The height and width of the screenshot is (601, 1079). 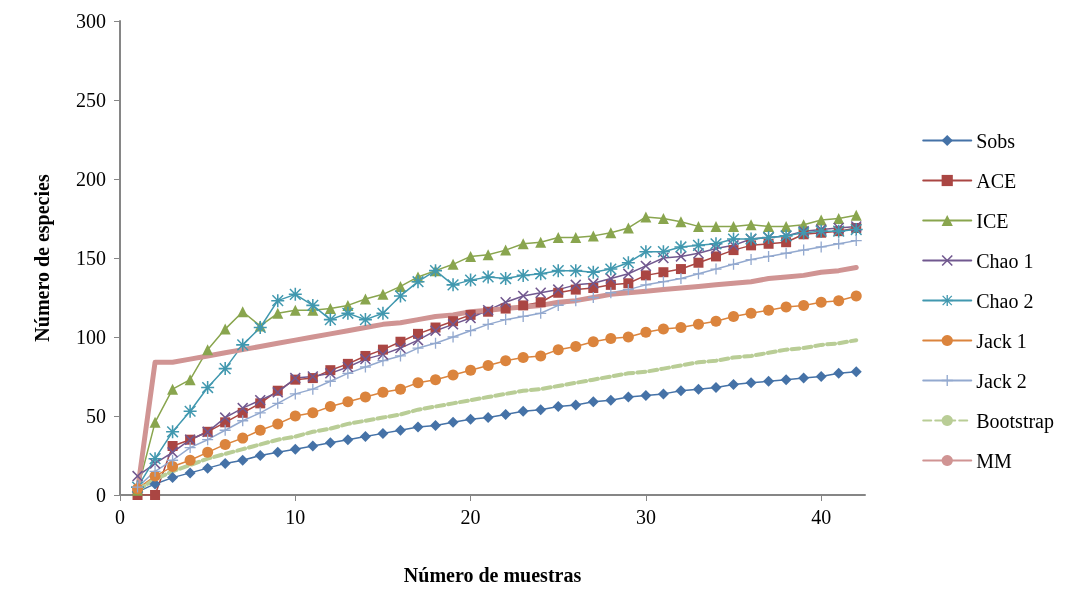 What do you see at coordinates (994, 460) in the screenshot?
I see `legend-label: MM` at bounding box center [994, 460].